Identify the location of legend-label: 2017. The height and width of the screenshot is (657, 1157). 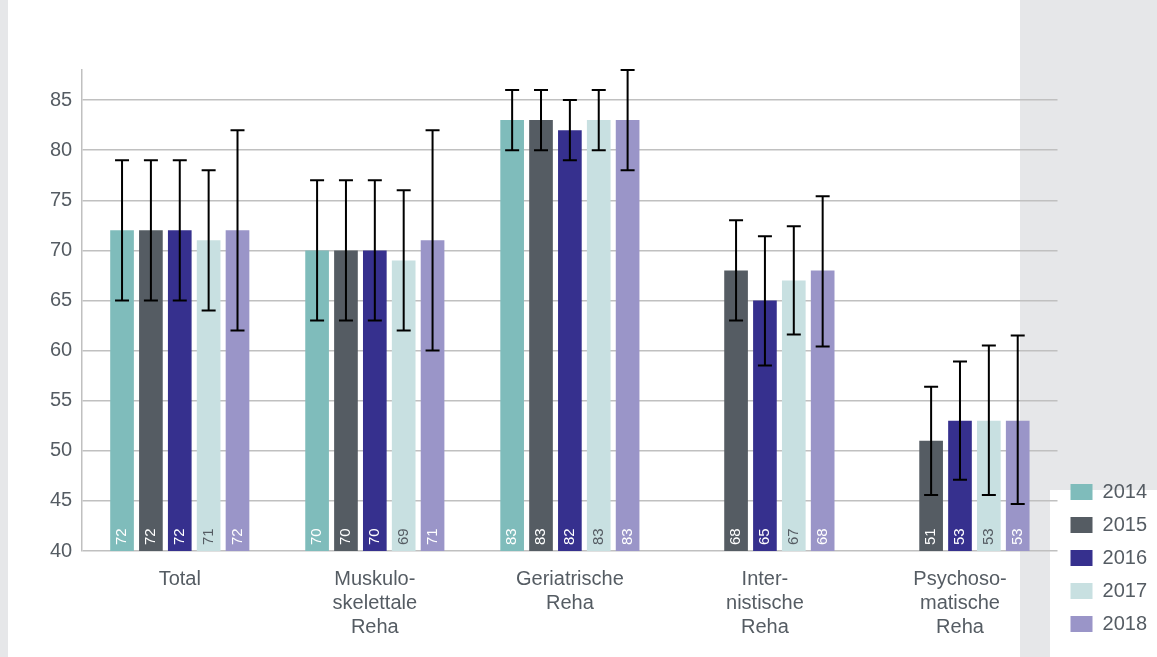
(1125, 589).